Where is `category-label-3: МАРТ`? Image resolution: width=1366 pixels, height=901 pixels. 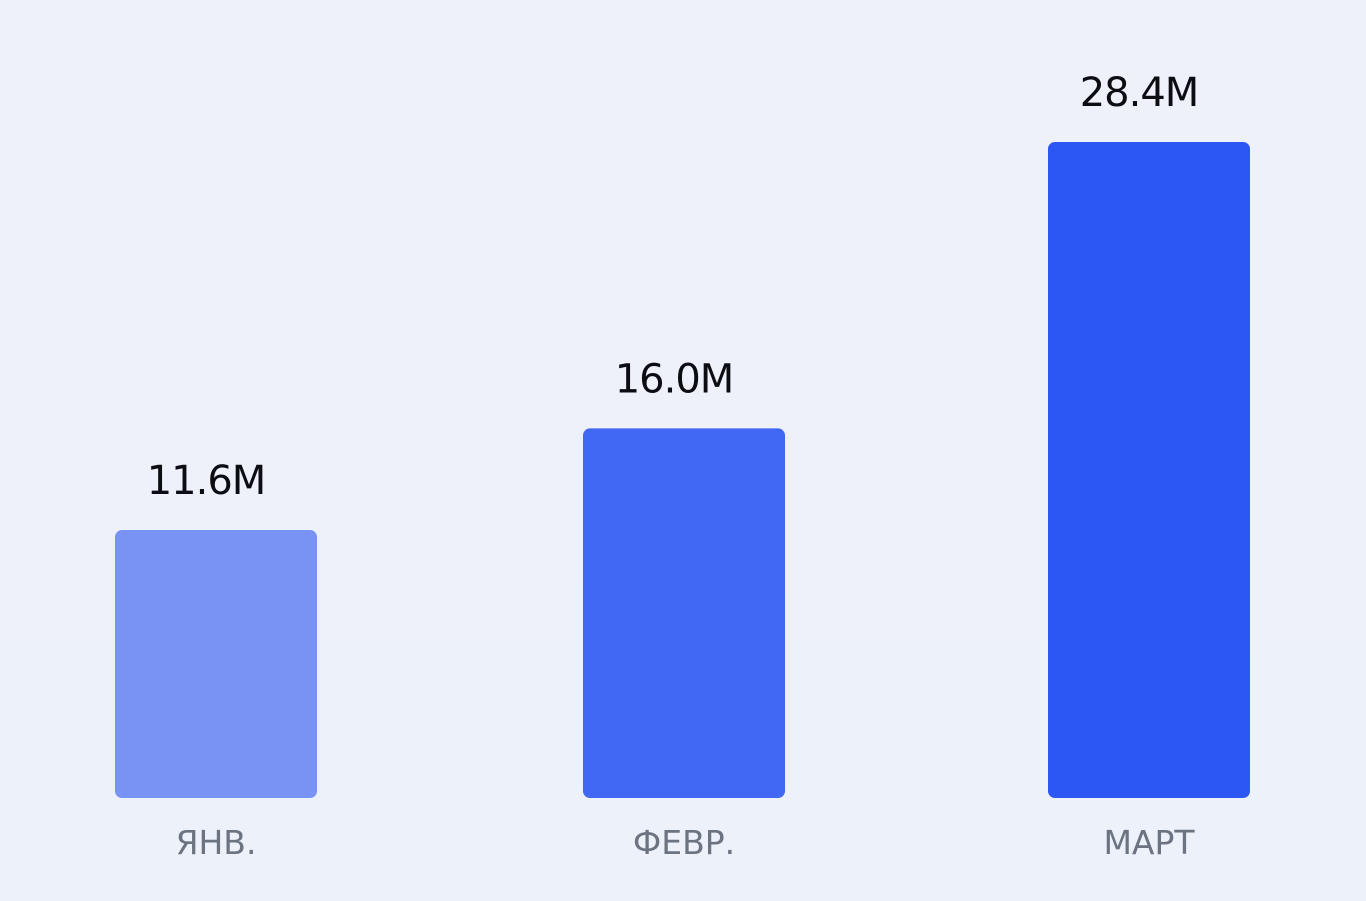 category-label-3: МАРТ is located at coordinates (1149, 842).